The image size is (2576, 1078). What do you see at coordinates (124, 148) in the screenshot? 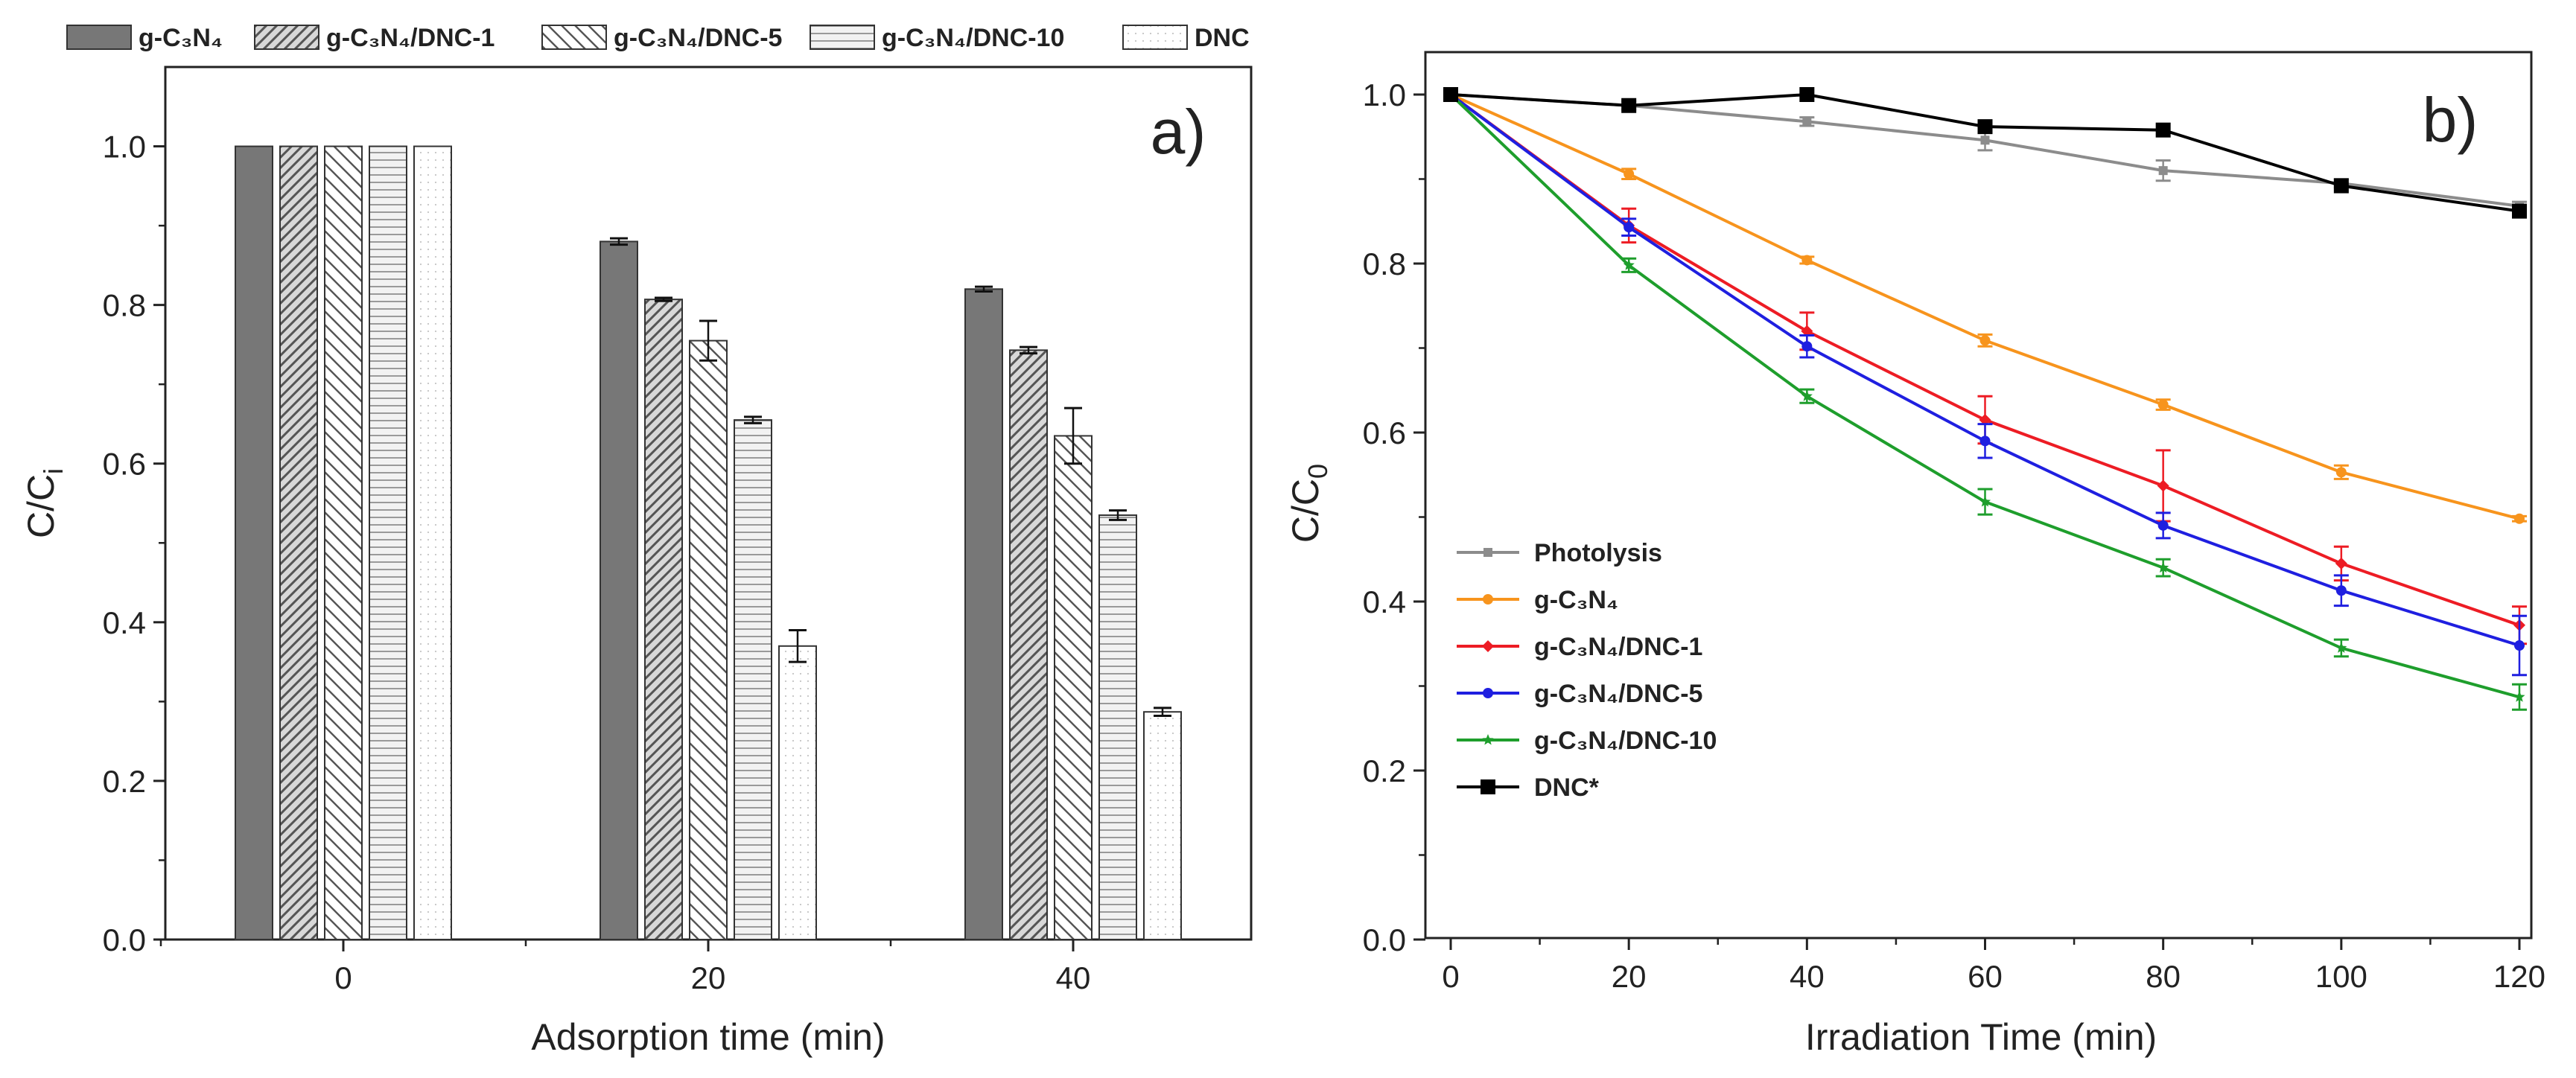
I see `y-tick-label-a: 1.0` at bounding box center [124, 148].